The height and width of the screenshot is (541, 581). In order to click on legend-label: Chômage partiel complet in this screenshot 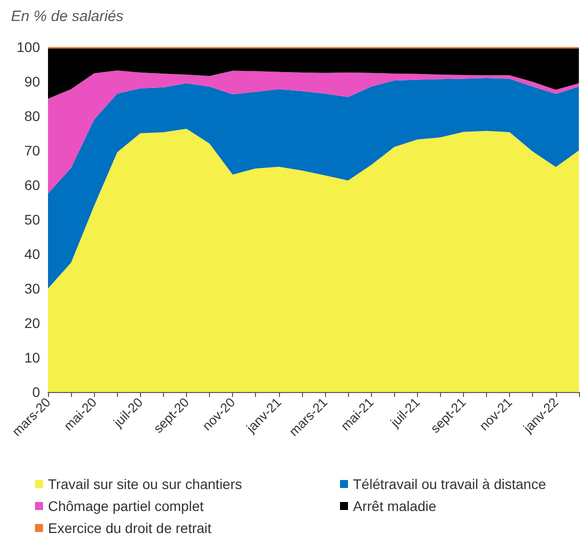, I will do `click(126, 506)`.